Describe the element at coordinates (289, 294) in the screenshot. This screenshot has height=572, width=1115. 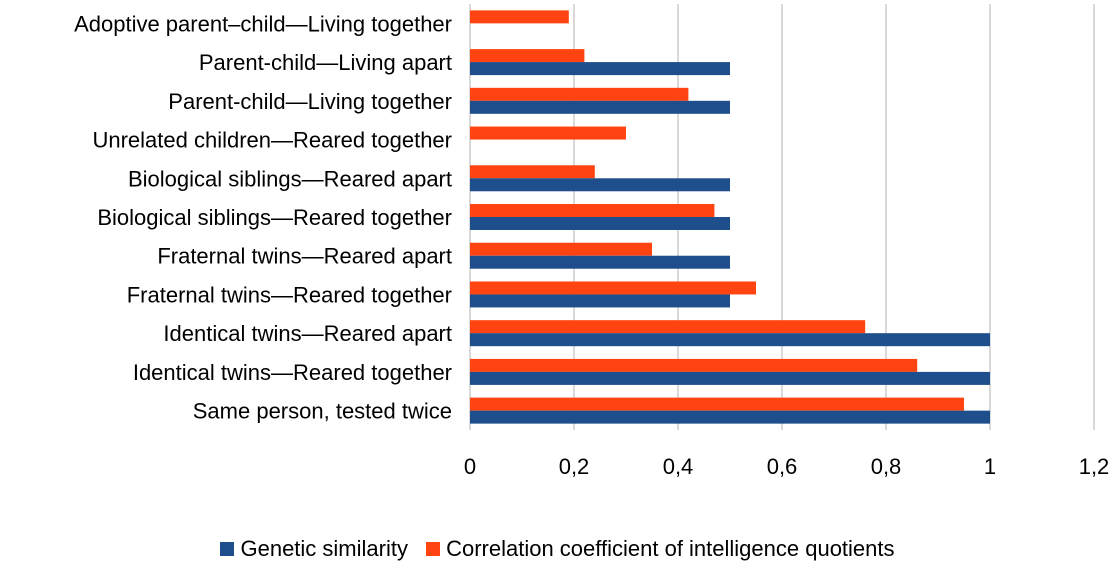
I see `category-label: Fraternal twins—Reared together` at that location.